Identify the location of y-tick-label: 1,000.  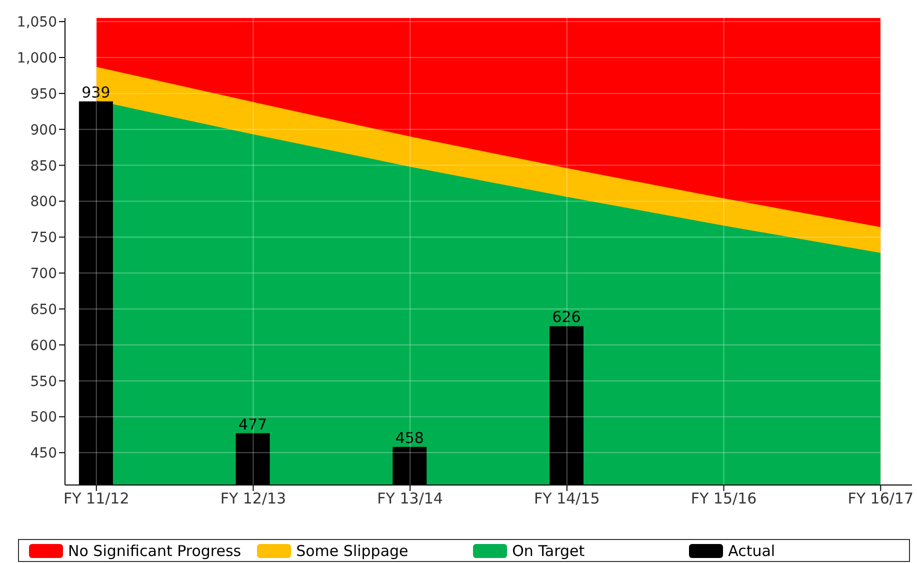
(36, 58).